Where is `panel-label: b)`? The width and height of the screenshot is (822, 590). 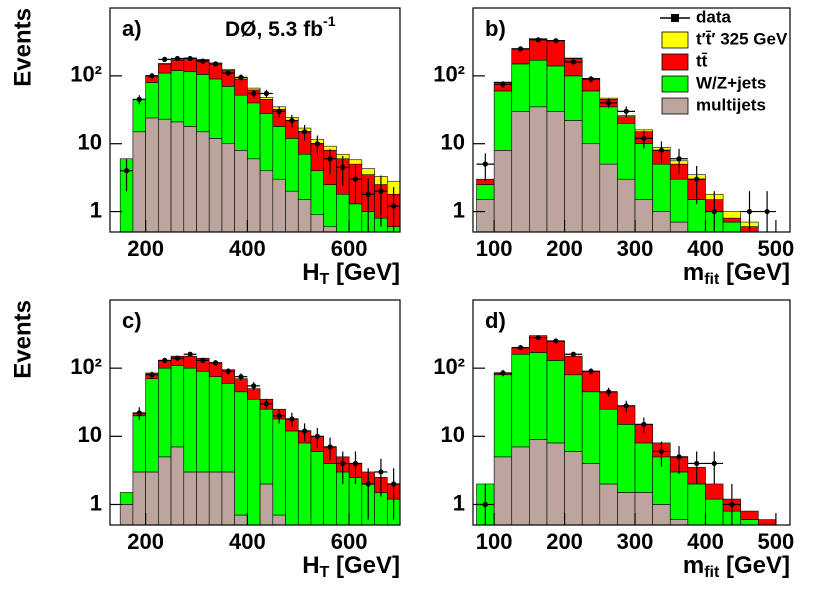
panel-label: b) is located at coordinates (495, 28).